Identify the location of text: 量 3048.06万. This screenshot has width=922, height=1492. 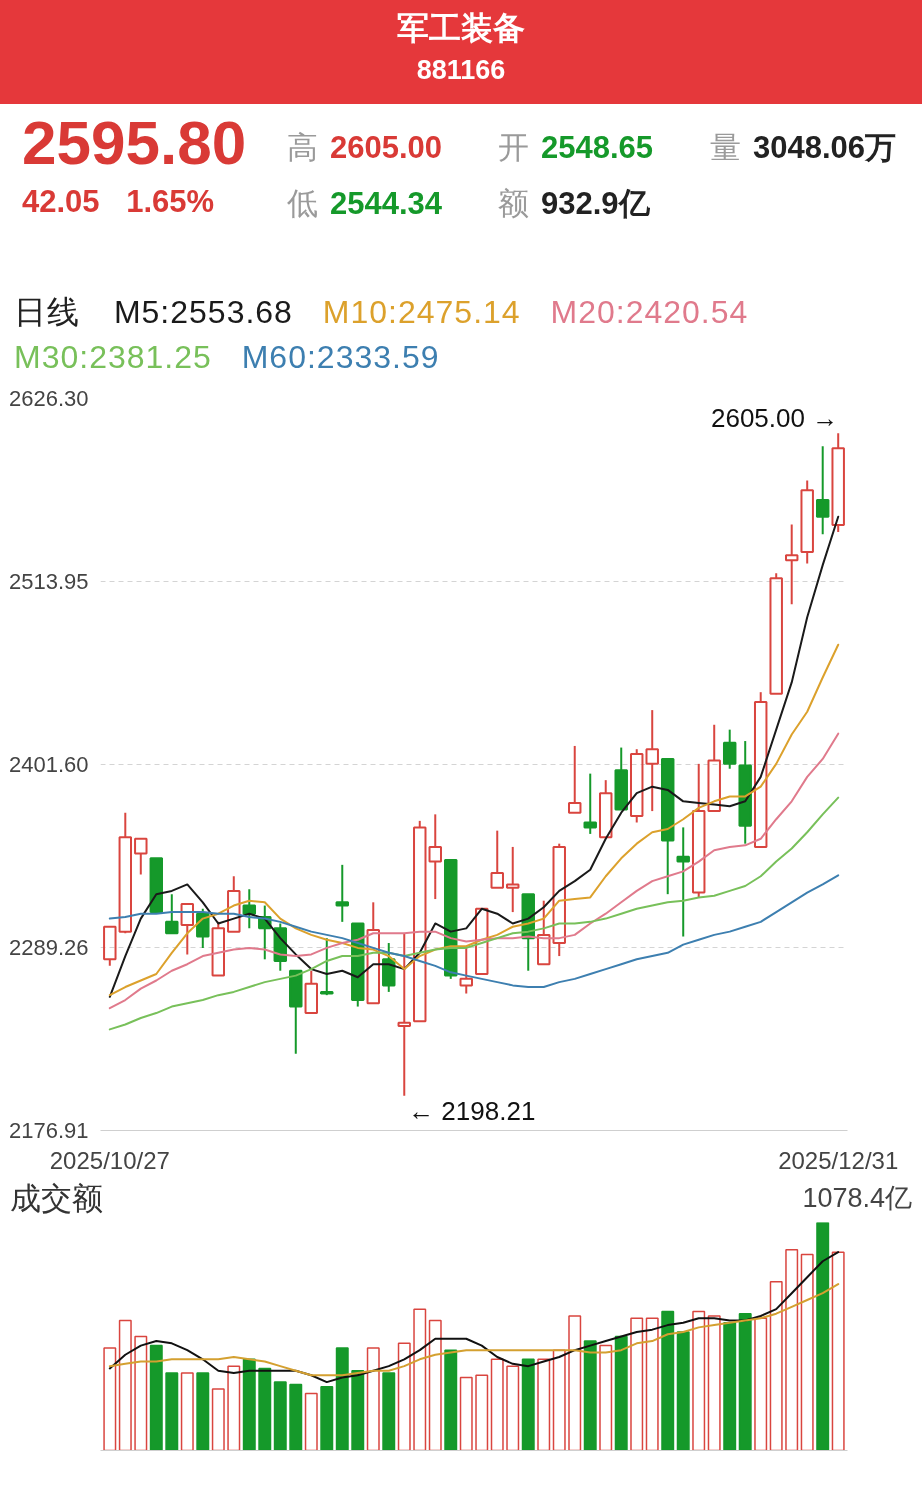
(803, 147).